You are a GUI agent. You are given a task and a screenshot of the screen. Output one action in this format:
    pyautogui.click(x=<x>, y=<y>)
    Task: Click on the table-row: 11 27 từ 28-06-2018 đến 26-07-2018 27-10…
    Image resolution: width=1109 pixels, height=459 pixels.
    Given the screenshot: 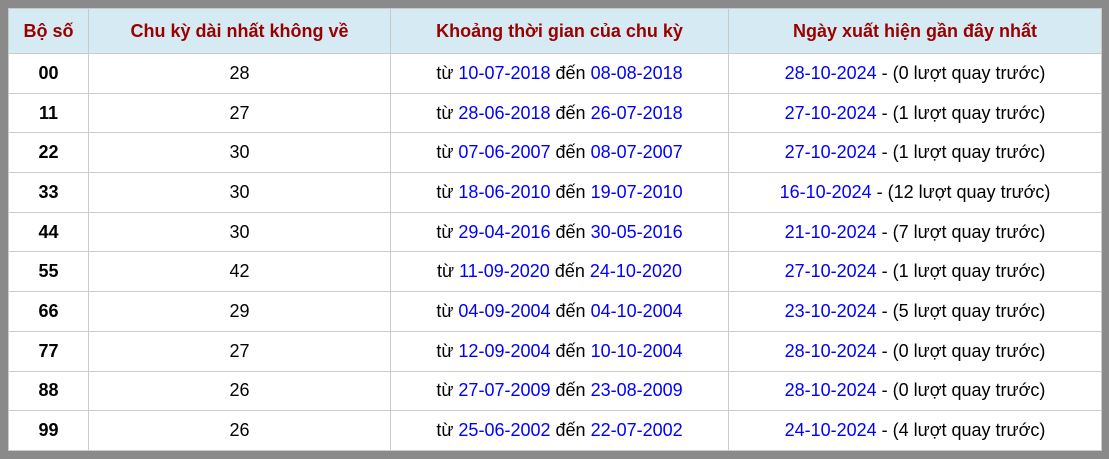 What is the action you would take?
    pyautogui.click(x=555, y=113)
    